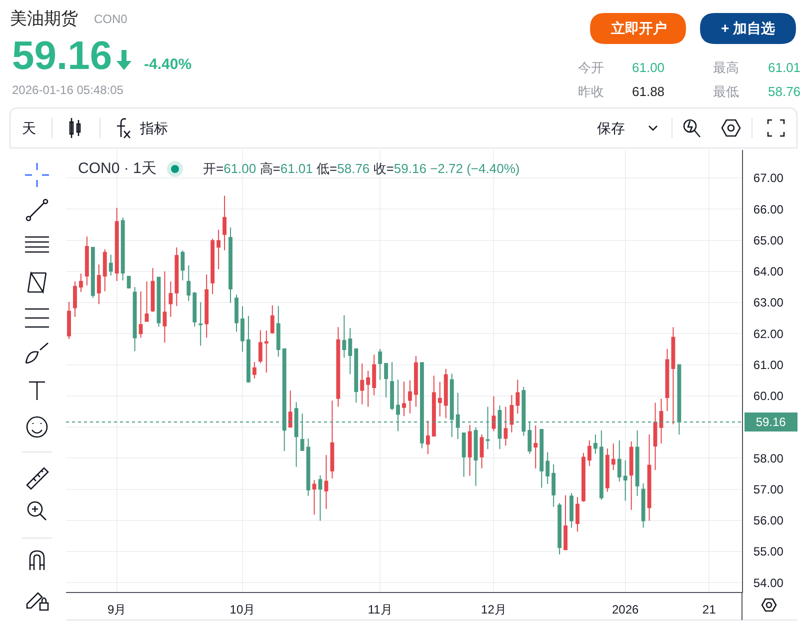 Image resolution: width=807 pixels, height=624 pixels. What do you see at coordinates (648, 91) in the screenshot?
I see `text: 61.88` at bounding box center [648, 91].